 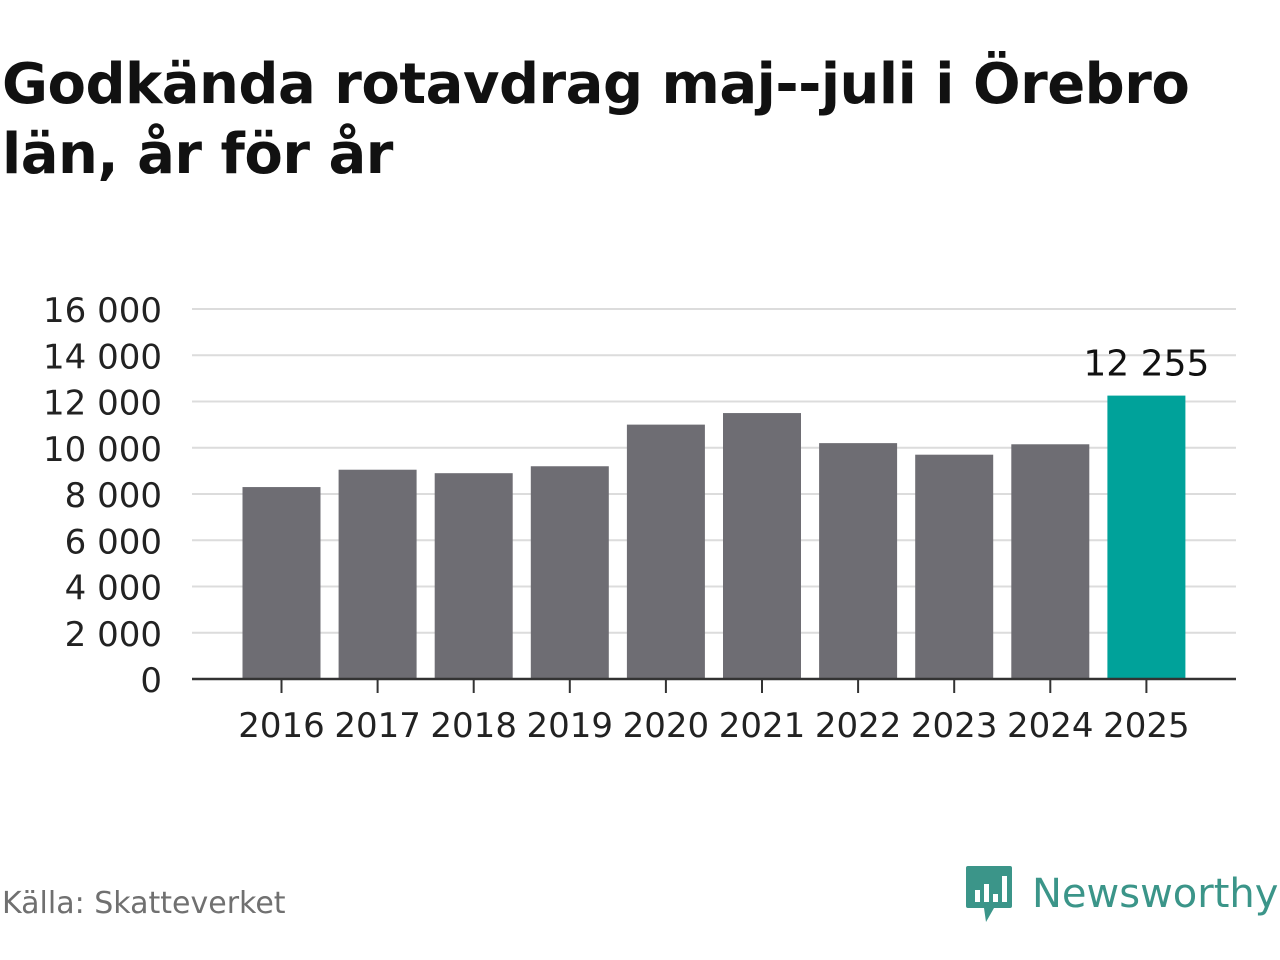 What do you see at coordinates (1146, 726) in the screenshot?
I see `x-tick-label: 2025` at bounding box center [1146, 726].